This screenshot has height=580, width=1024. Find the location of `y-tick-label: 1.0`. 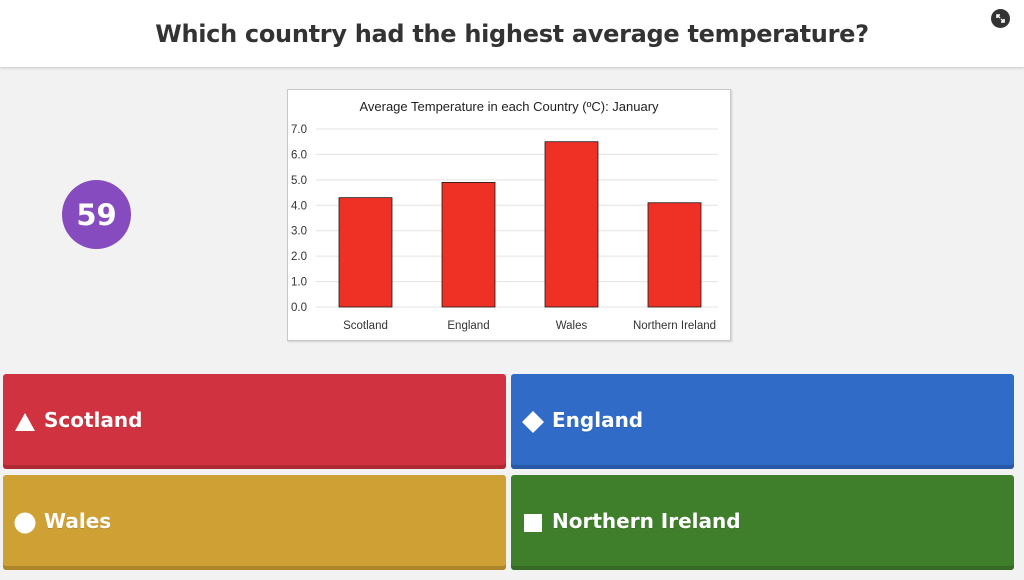

y-tick-label: 1.0 is located at coordinates (299, 283).